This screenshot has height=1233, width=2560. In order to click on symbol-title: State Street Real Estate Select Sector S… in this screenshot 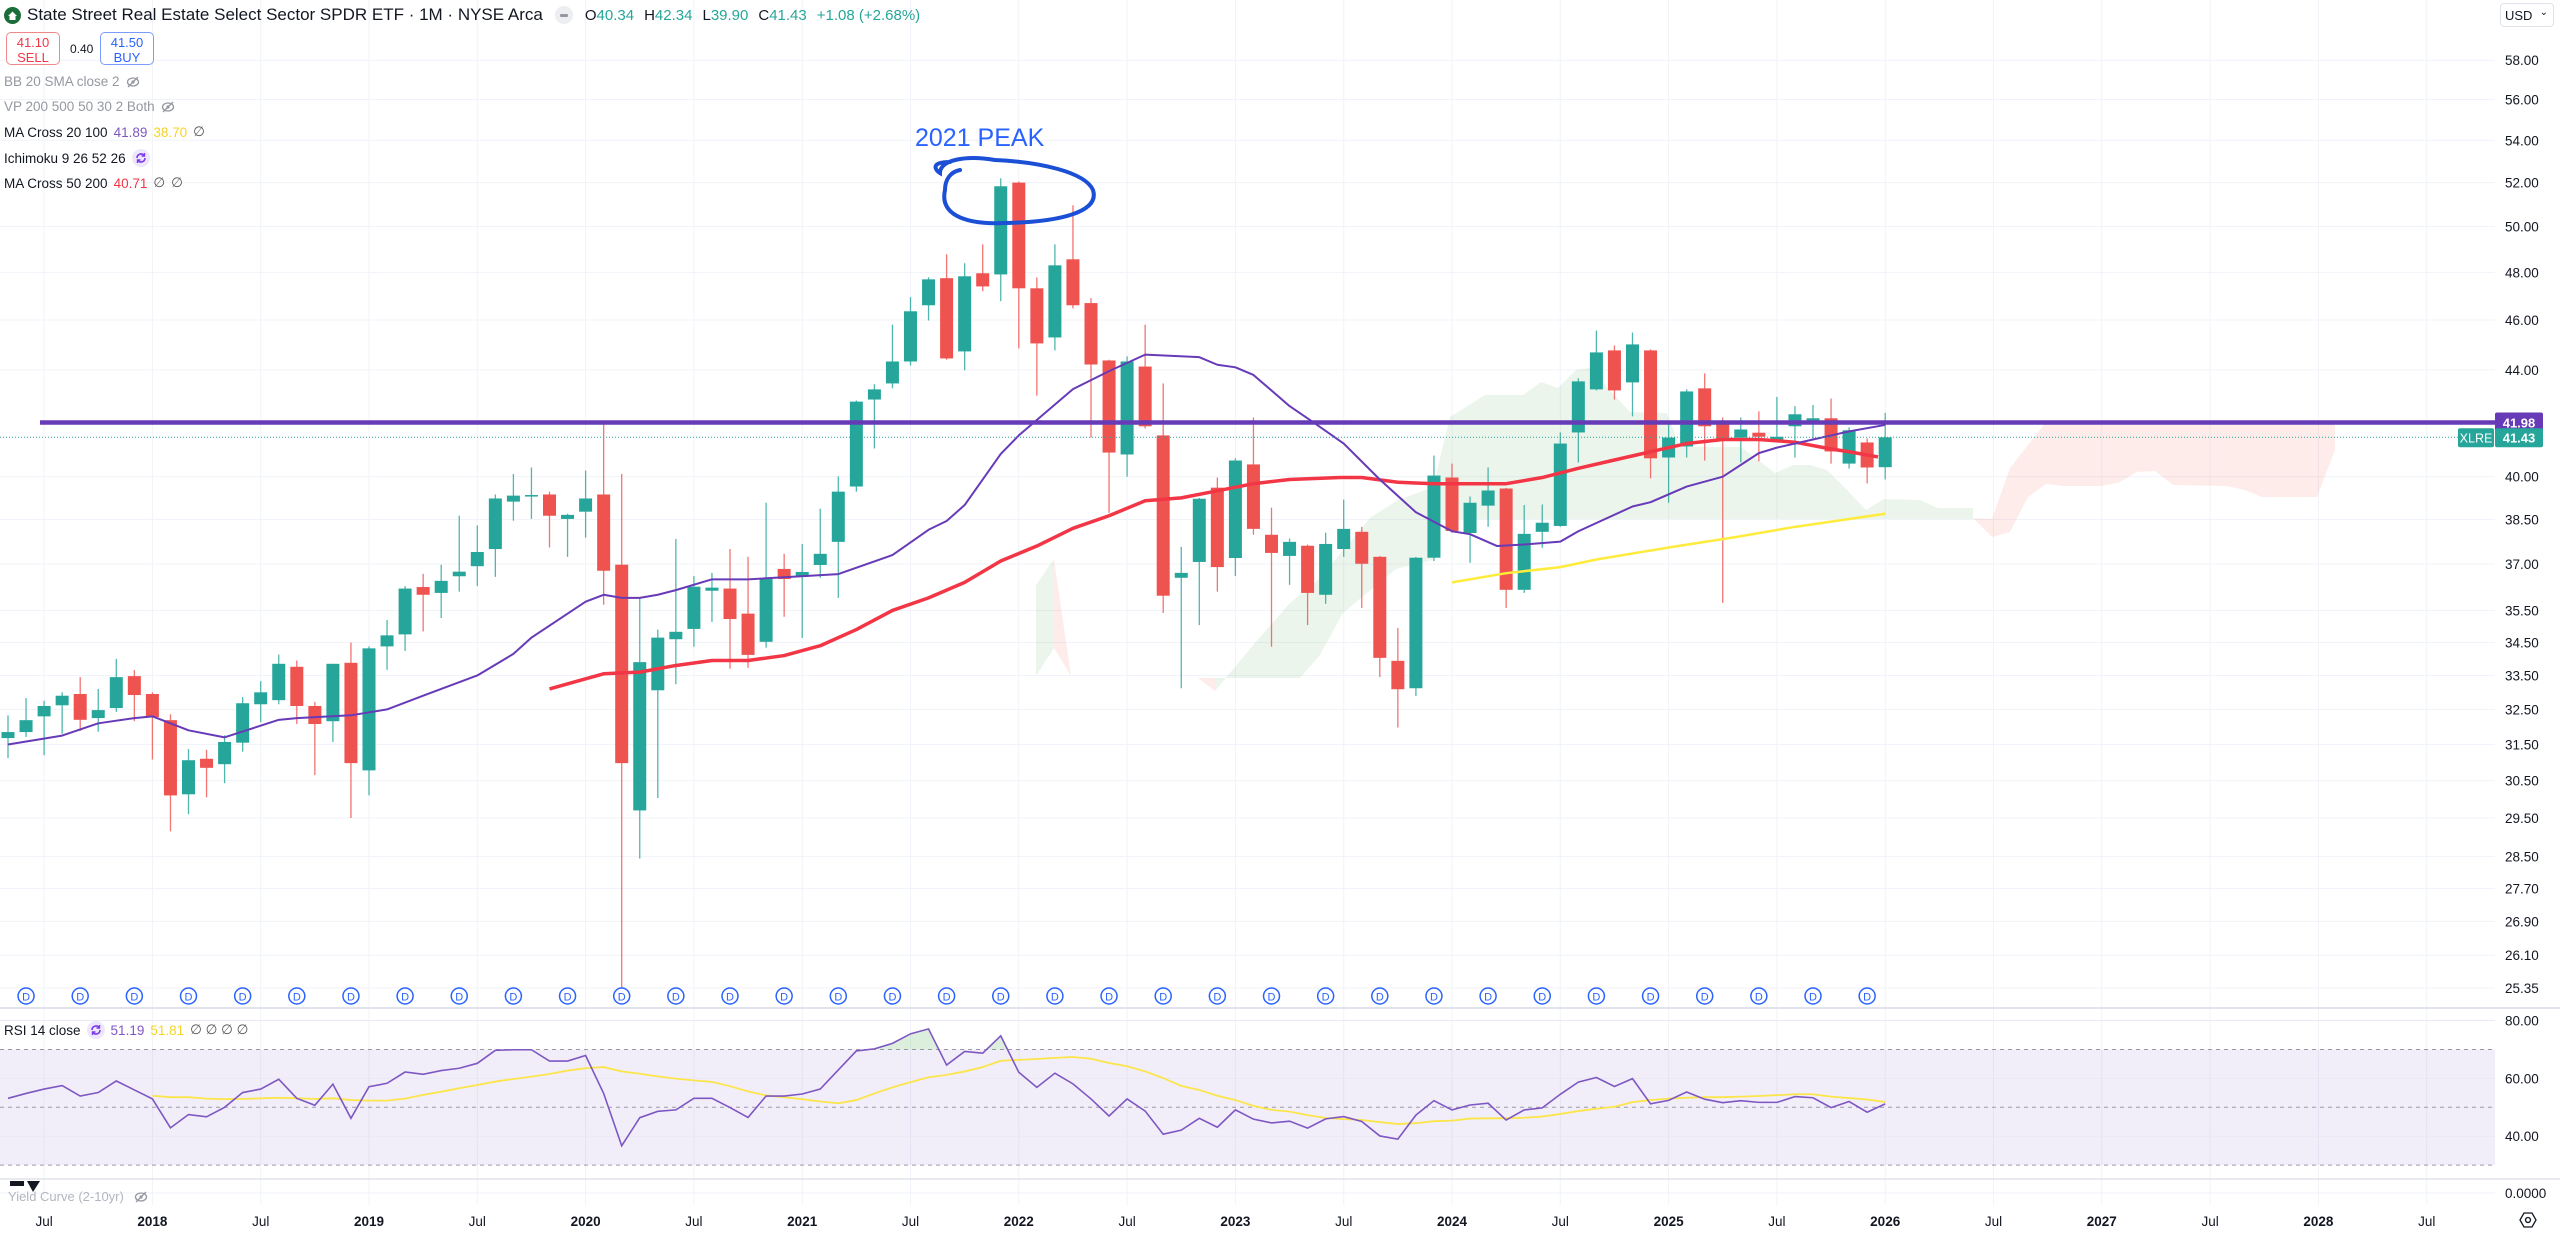, I will do `click(285, 14)`.